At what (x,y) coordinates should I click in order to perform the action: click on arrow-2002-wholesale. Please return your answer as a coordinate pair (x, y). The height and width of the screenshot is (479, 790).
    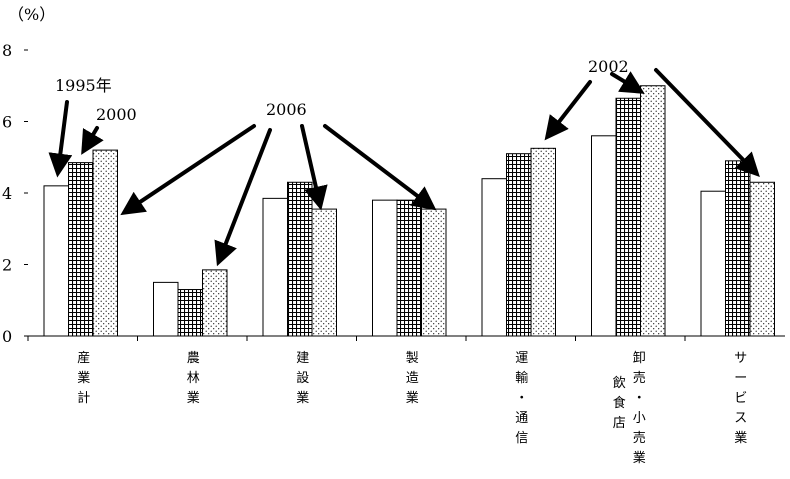
    Looking at the image, I should click on (627, 82).